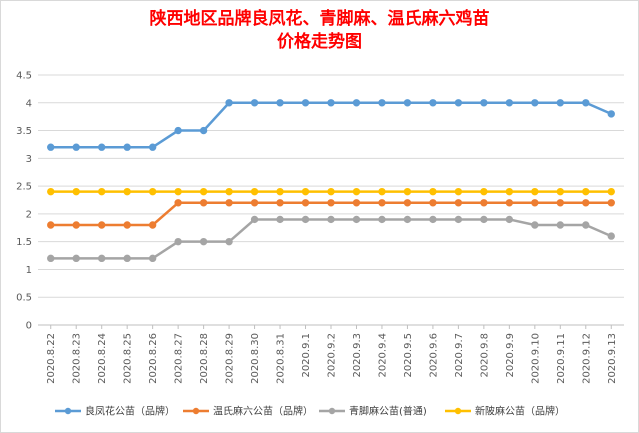  I want to click on x-tick-label: 2020.9.5, so click(408, 355).